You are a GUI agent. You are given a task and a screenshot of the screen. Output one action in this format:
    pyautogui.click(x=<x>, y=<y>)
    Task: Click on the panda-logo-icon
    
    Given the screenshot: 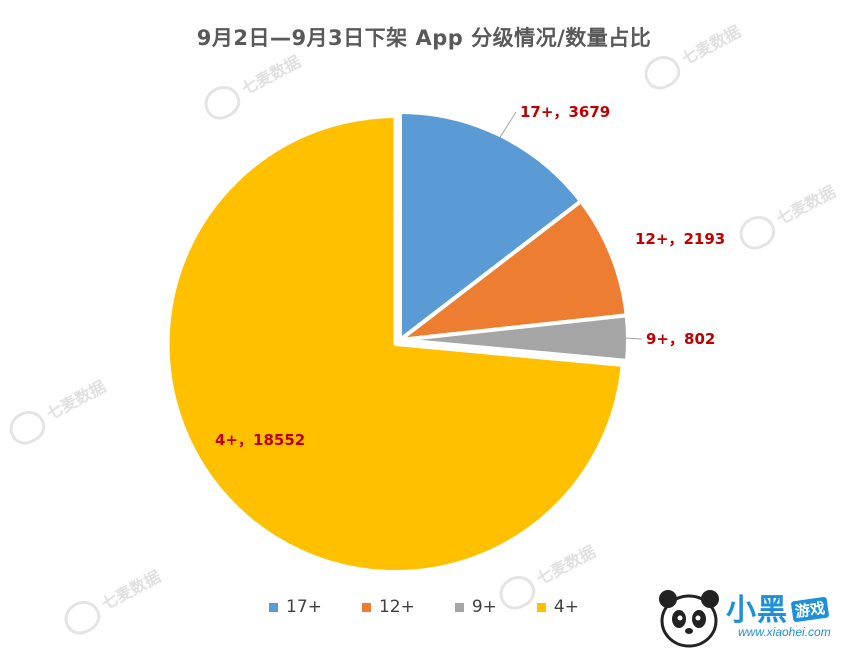 What is the action you would take?
    pyautogui.click(x=689, y=619)
    